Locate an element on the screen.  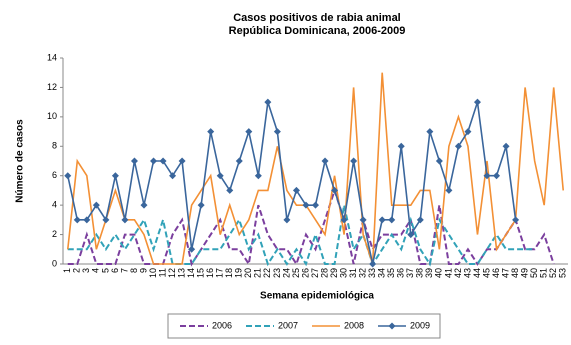
x-tick-label: 8 is located at coordinates (134, 270).